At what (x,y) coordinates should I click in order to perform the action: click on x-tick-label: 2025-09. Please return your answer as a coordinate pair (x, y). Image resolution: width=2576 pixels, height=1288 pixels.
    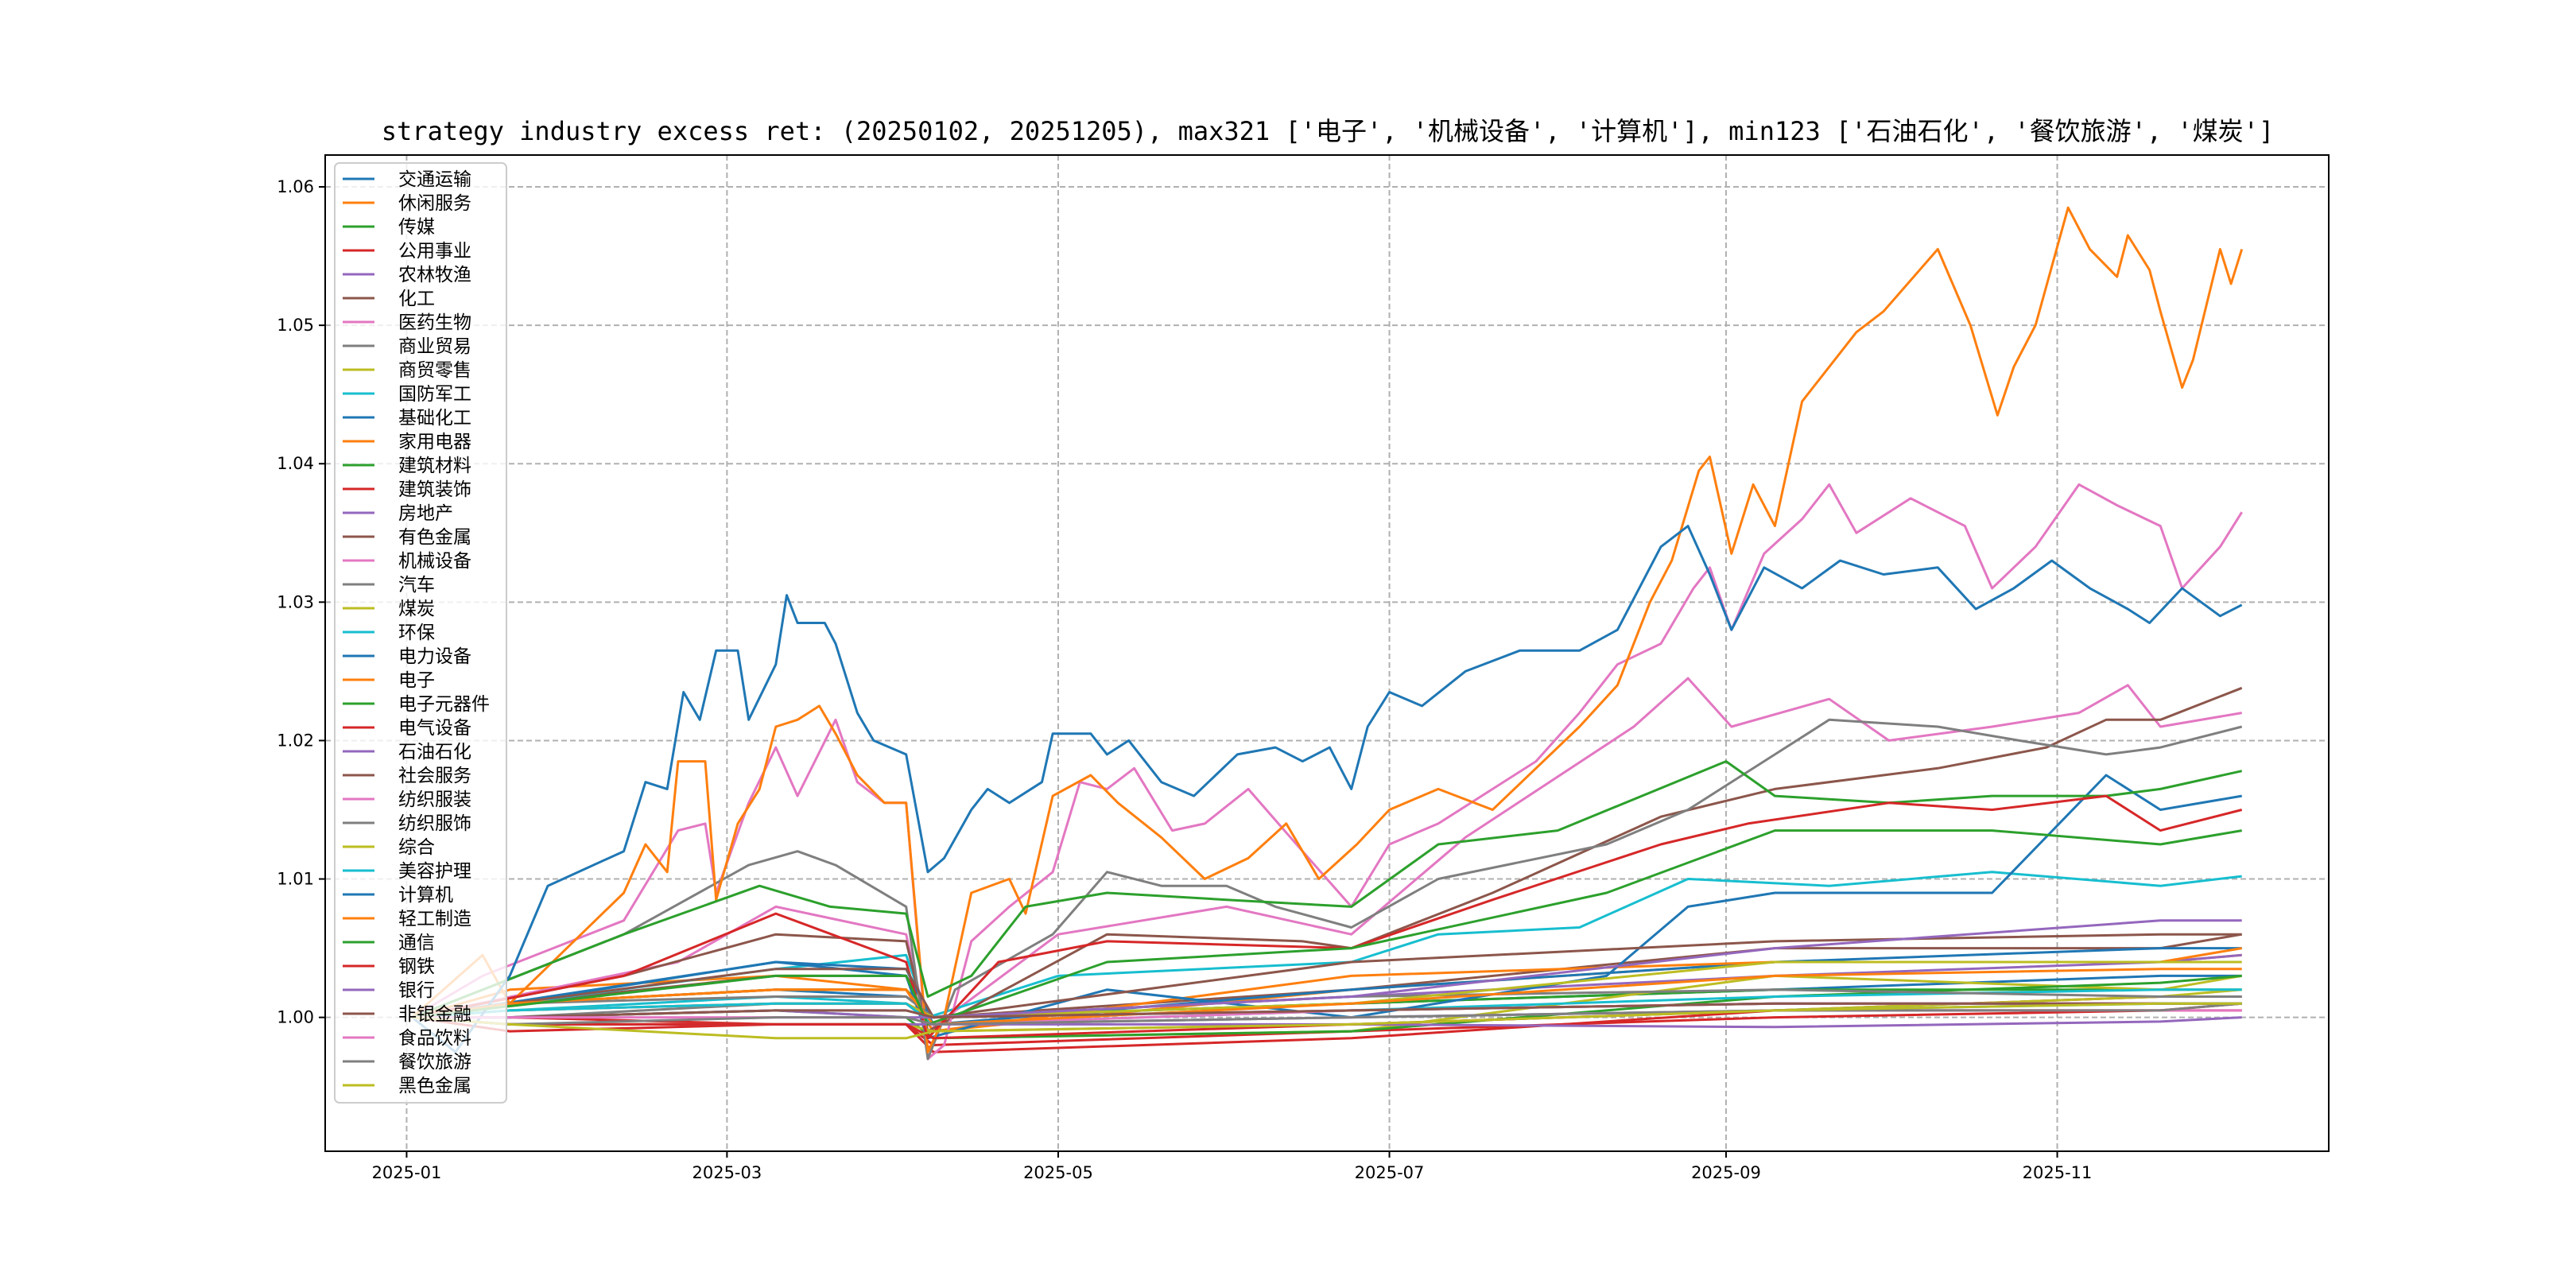
    Looking at the image, I should click on (1726, 1172).